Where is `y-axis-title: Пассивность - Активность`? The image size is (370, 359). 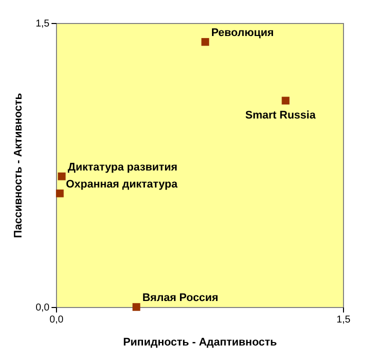
y-axis-title: Пассивность - Активность is located at coordinates (18, 165).